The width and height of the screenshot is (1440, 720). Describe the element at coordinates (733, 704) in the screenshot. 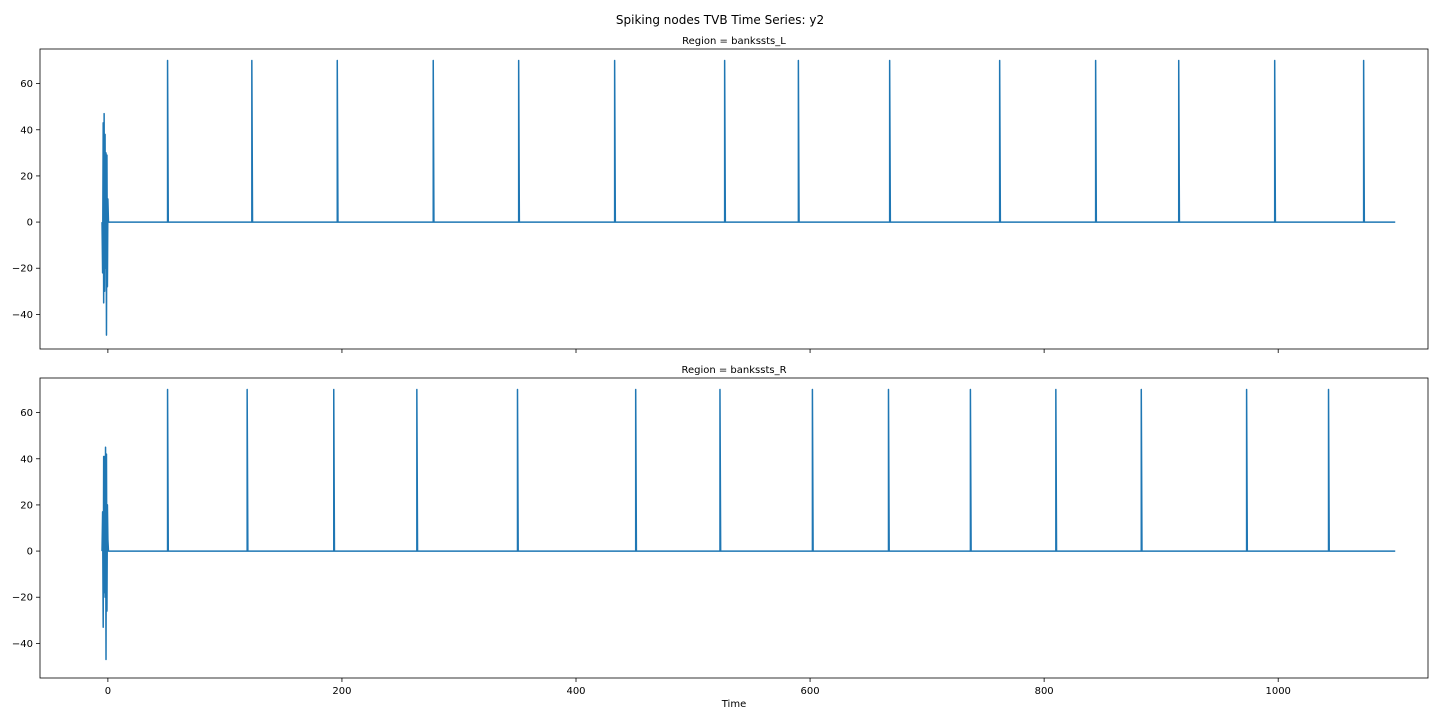

I see `x-axis-label: Time` at that location.